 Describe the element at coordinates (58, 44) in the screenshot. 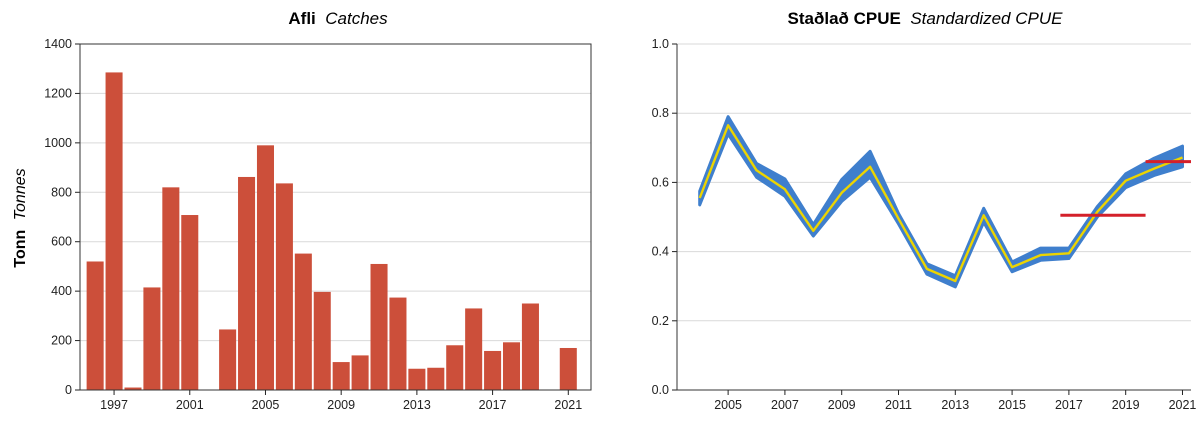

I see `catches-y-tick-label: 1400` at that location.